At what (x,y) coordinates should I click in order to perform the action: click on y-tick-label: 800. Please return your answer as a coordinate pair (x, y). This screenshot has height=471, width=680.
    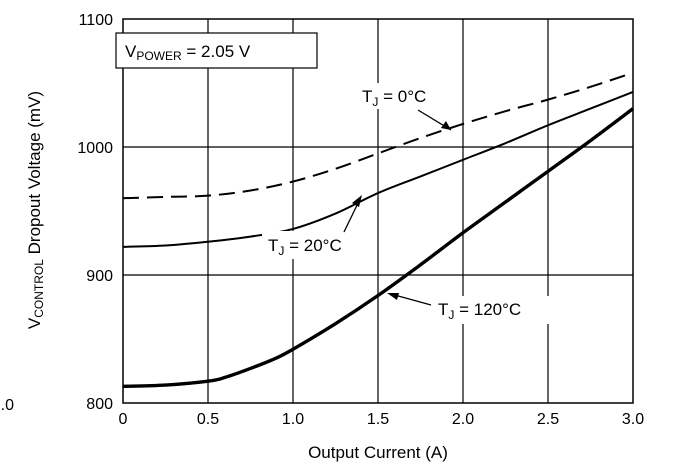
    Looking at the image, I should click on (99, 404).